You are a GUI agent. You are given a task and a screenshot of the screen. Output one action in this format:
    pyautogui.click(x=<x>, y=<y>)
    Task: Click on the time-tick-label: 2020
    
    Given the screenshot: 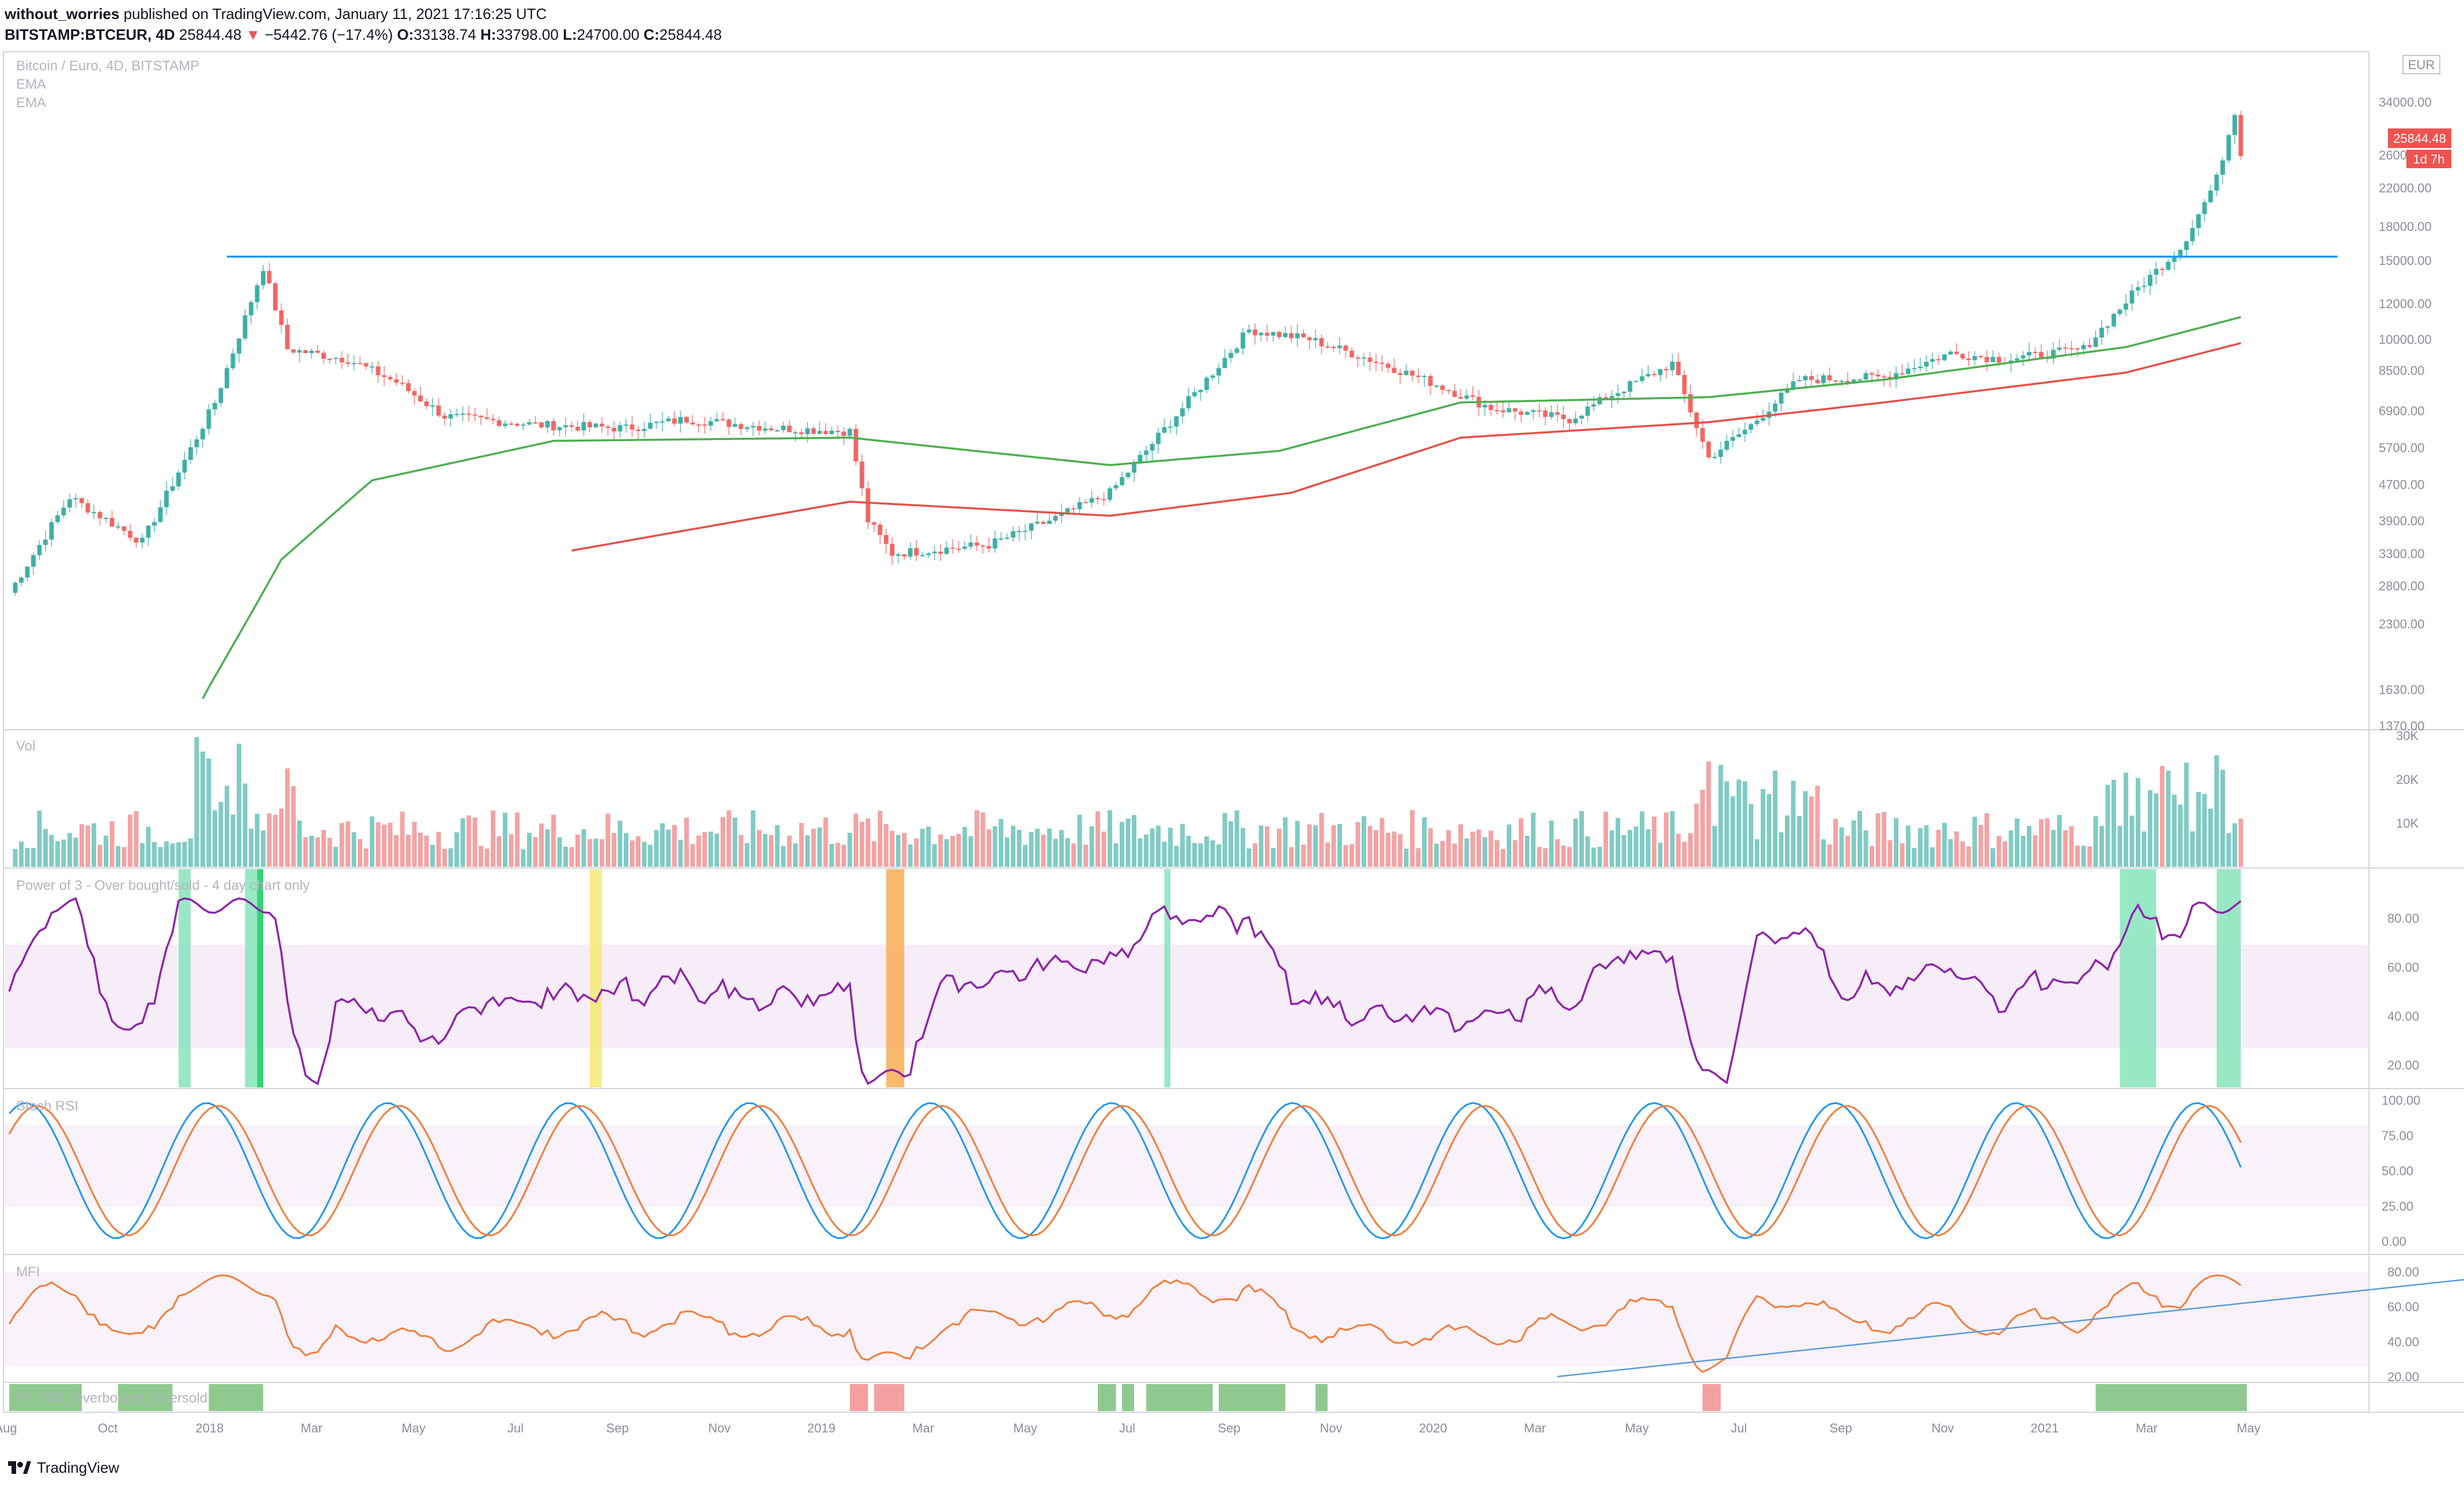 What is the action you would take?
    pyautogui.click(x=1433, y=1428)
    